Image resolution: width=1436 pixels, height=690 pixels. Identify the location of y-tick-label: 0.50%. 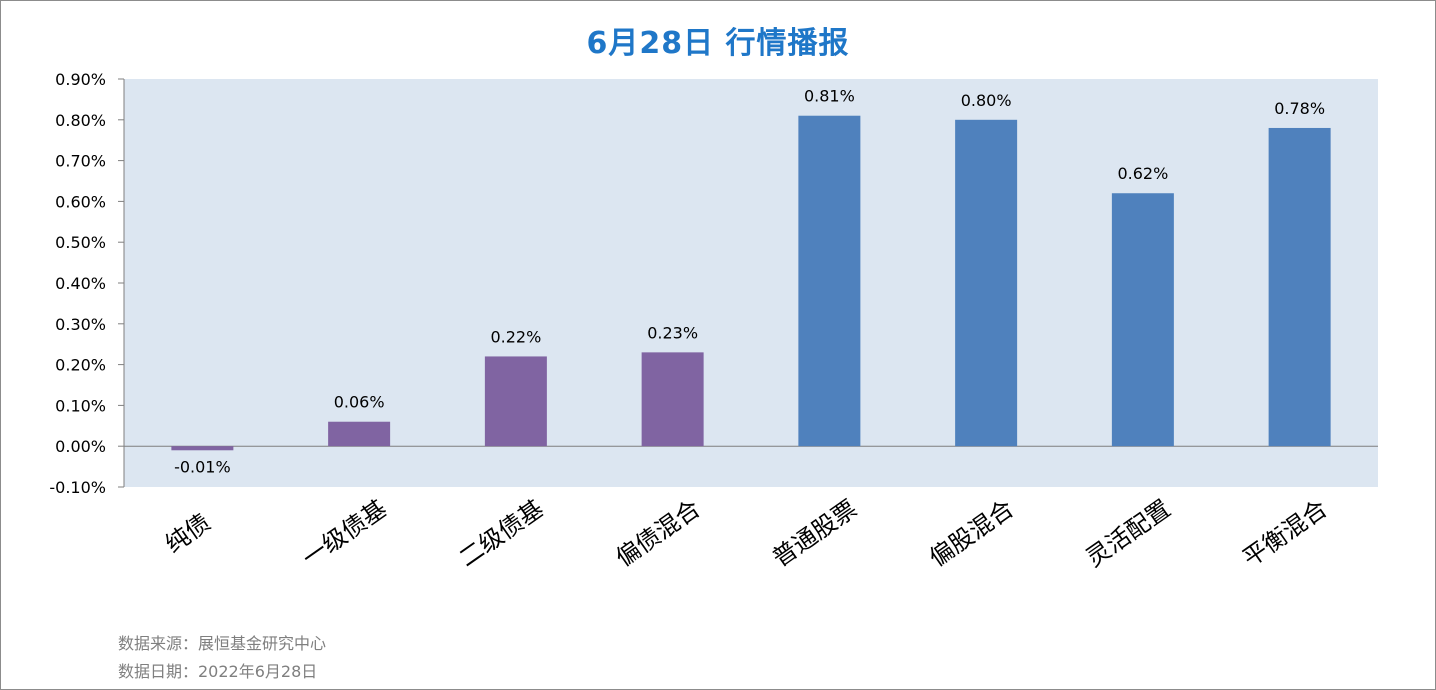
(80, 242).